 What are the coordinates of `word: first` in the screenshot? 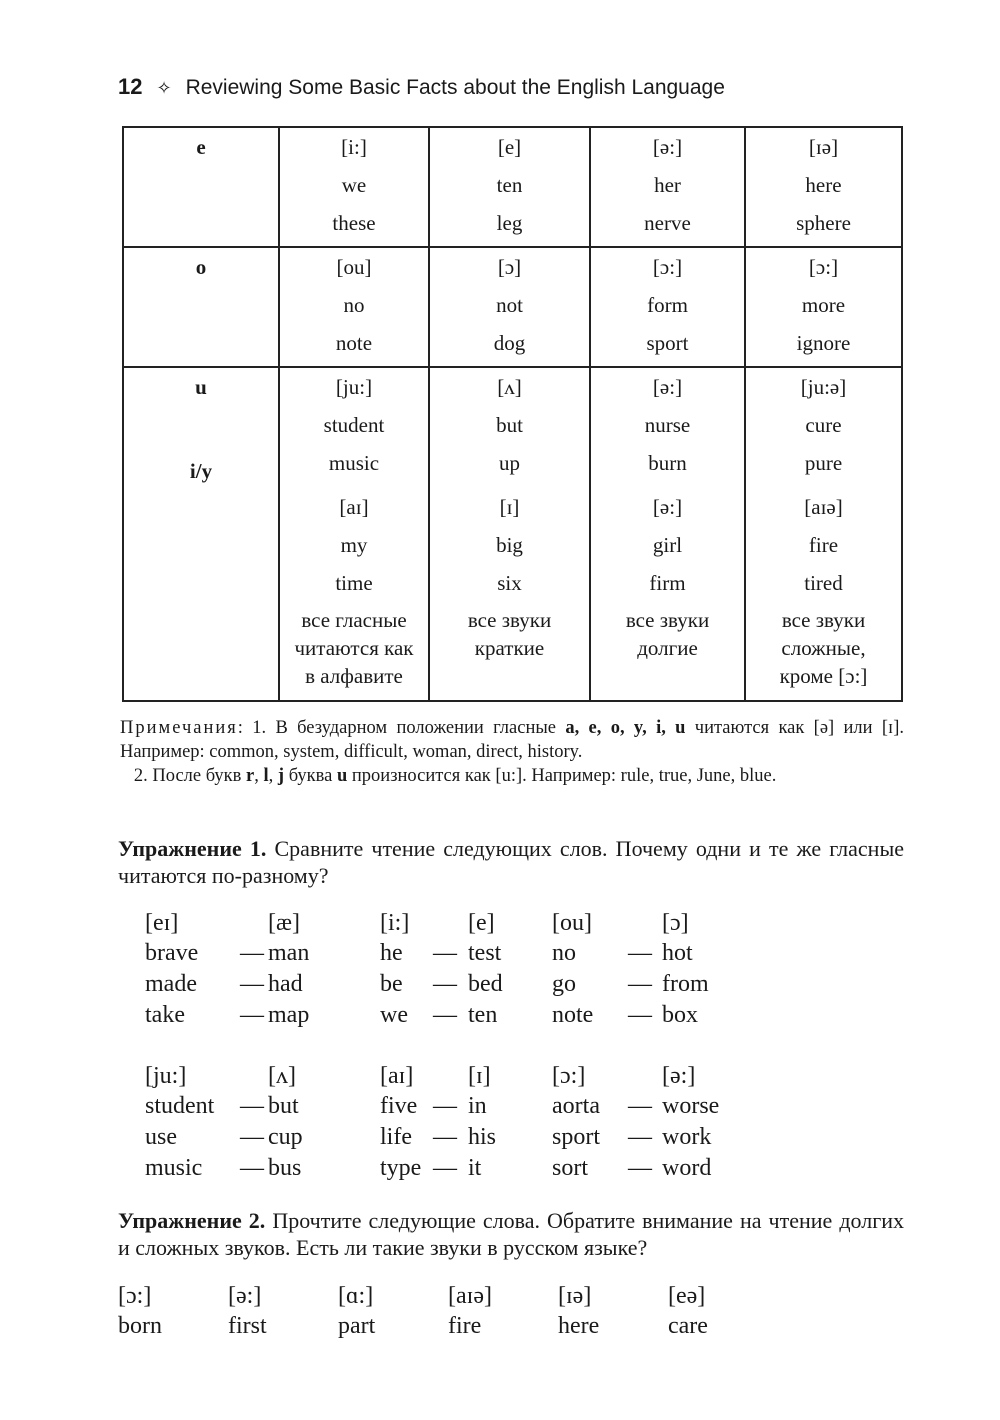 It's located at (247, 1326).